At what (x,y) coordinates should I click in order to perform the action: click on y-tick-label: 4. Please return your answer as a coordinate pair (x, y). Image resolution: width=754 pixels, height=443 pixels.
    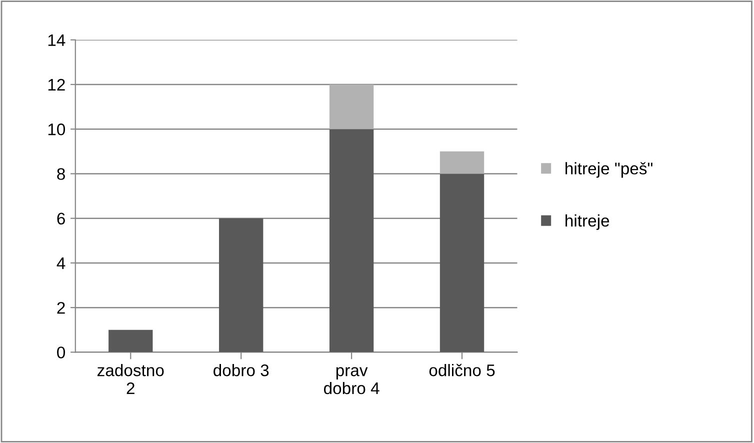
    Looking at the image, I should click on (61, 263).